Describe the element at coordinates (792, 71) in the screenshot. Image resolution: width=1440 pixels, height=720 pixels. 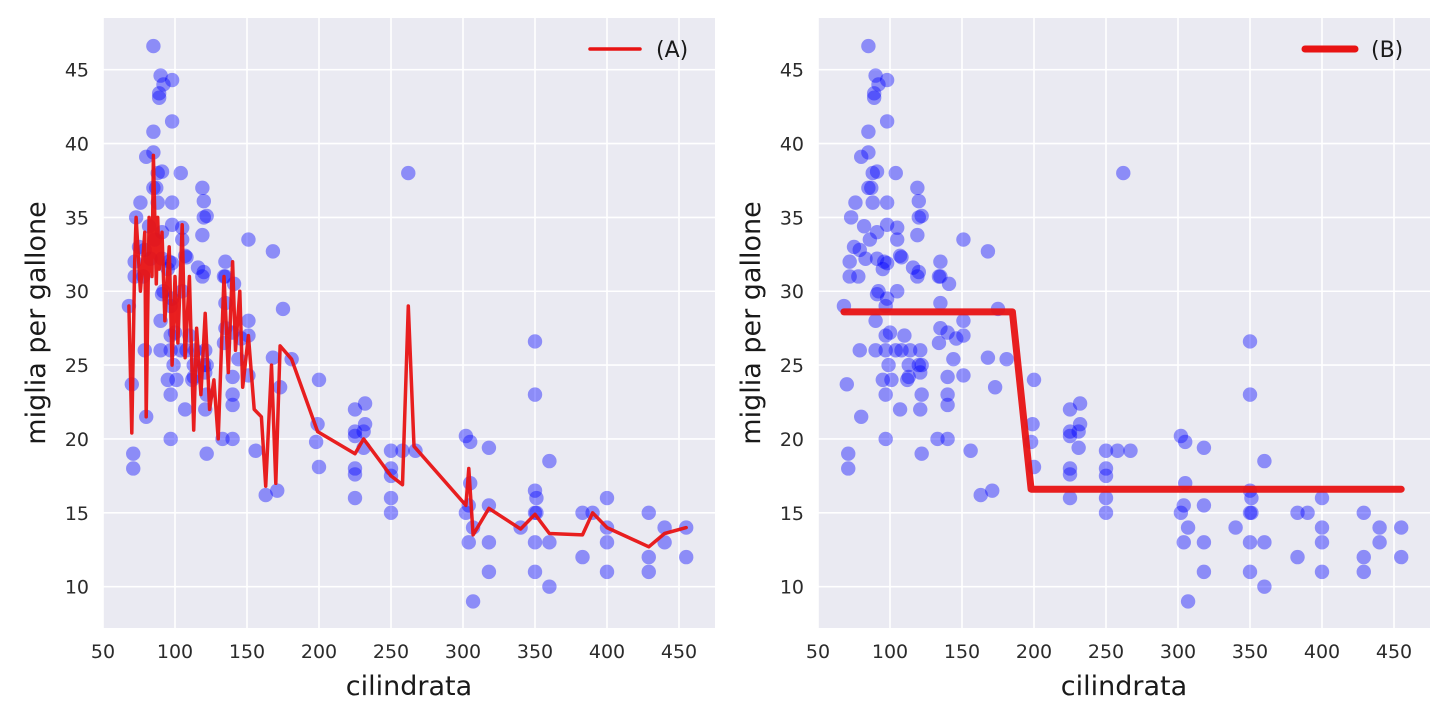
I see `y-tick-label: 45` at that location.